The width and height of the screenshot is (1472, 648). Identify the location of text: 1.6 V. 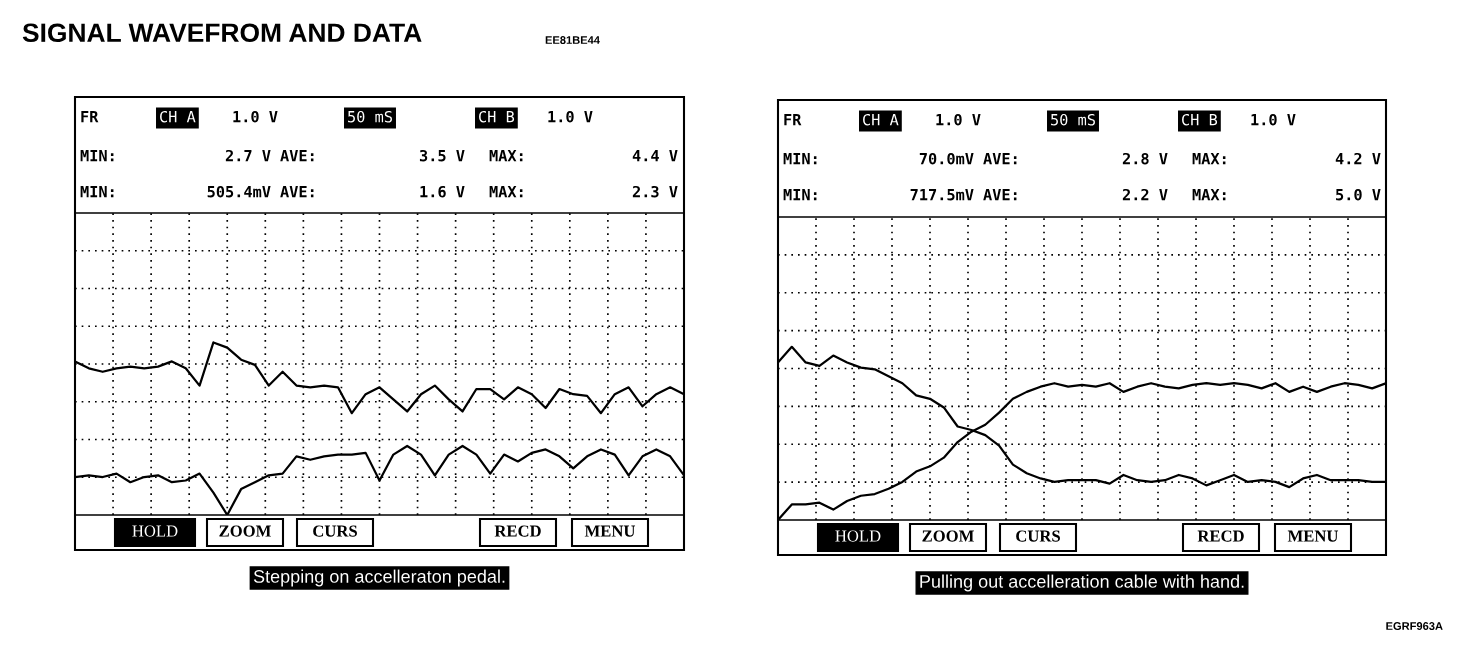
(442, 191).